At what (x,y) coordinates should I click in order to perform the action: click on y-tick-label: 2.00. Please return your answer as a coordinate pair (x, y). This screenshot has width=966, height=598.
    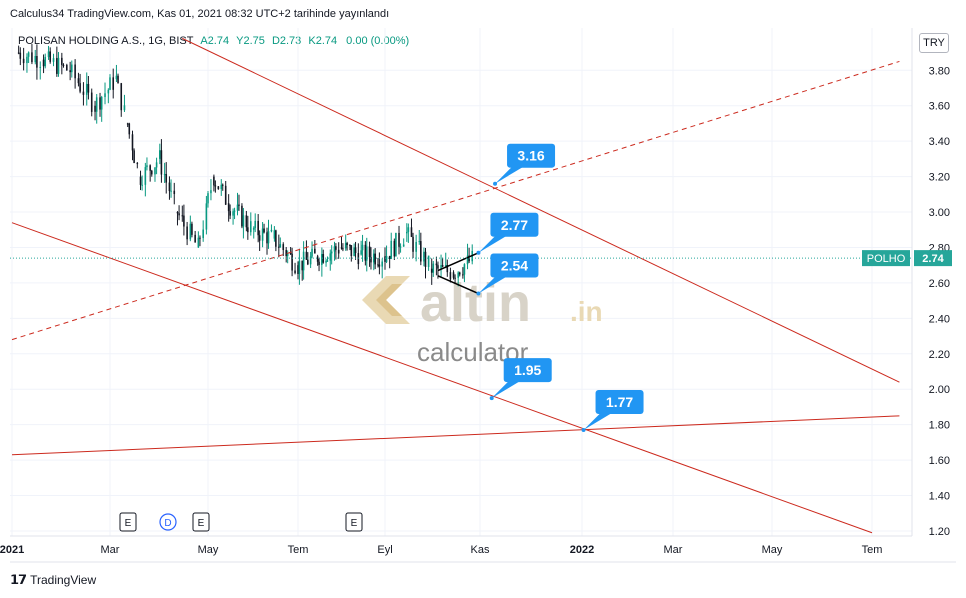
    Looking at the image, I should click on (939, 390).